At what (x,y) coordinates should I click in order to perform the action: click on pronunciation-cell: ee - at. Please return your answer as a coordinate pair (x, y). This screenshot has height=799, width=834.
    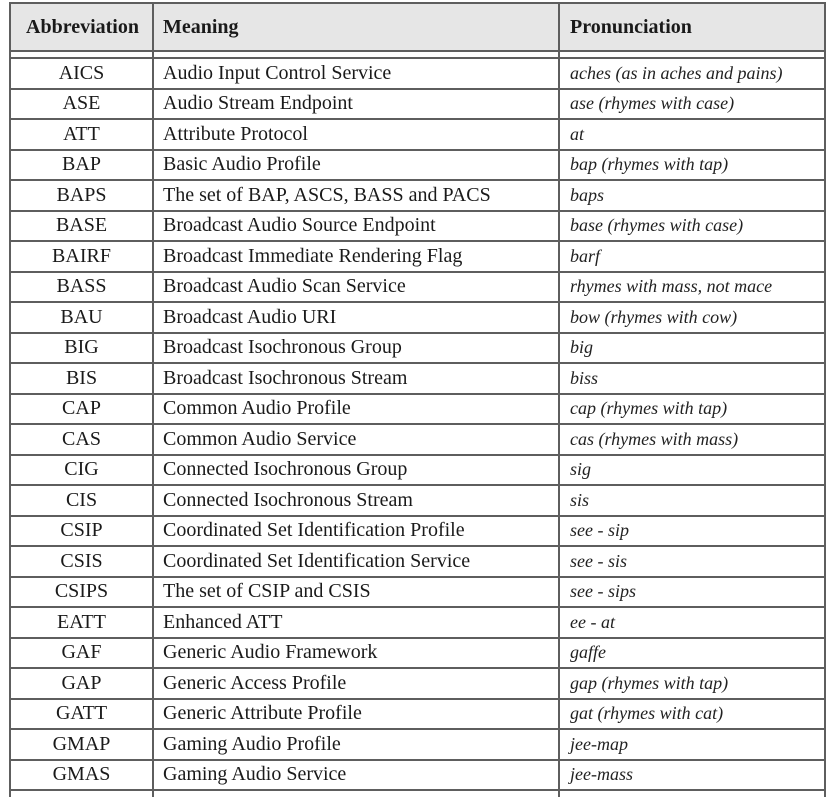
    Looking at the image, I should click on (592, 621).